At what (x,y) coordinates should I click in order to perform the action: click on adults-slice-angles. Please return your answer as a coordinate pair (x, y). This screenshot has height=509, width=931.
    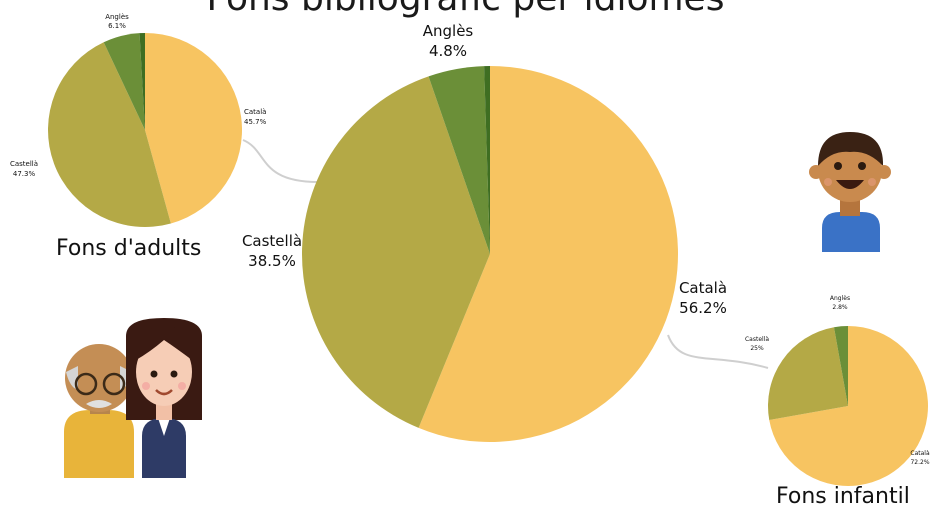
    Looking at the image, I should click on (124, 82).